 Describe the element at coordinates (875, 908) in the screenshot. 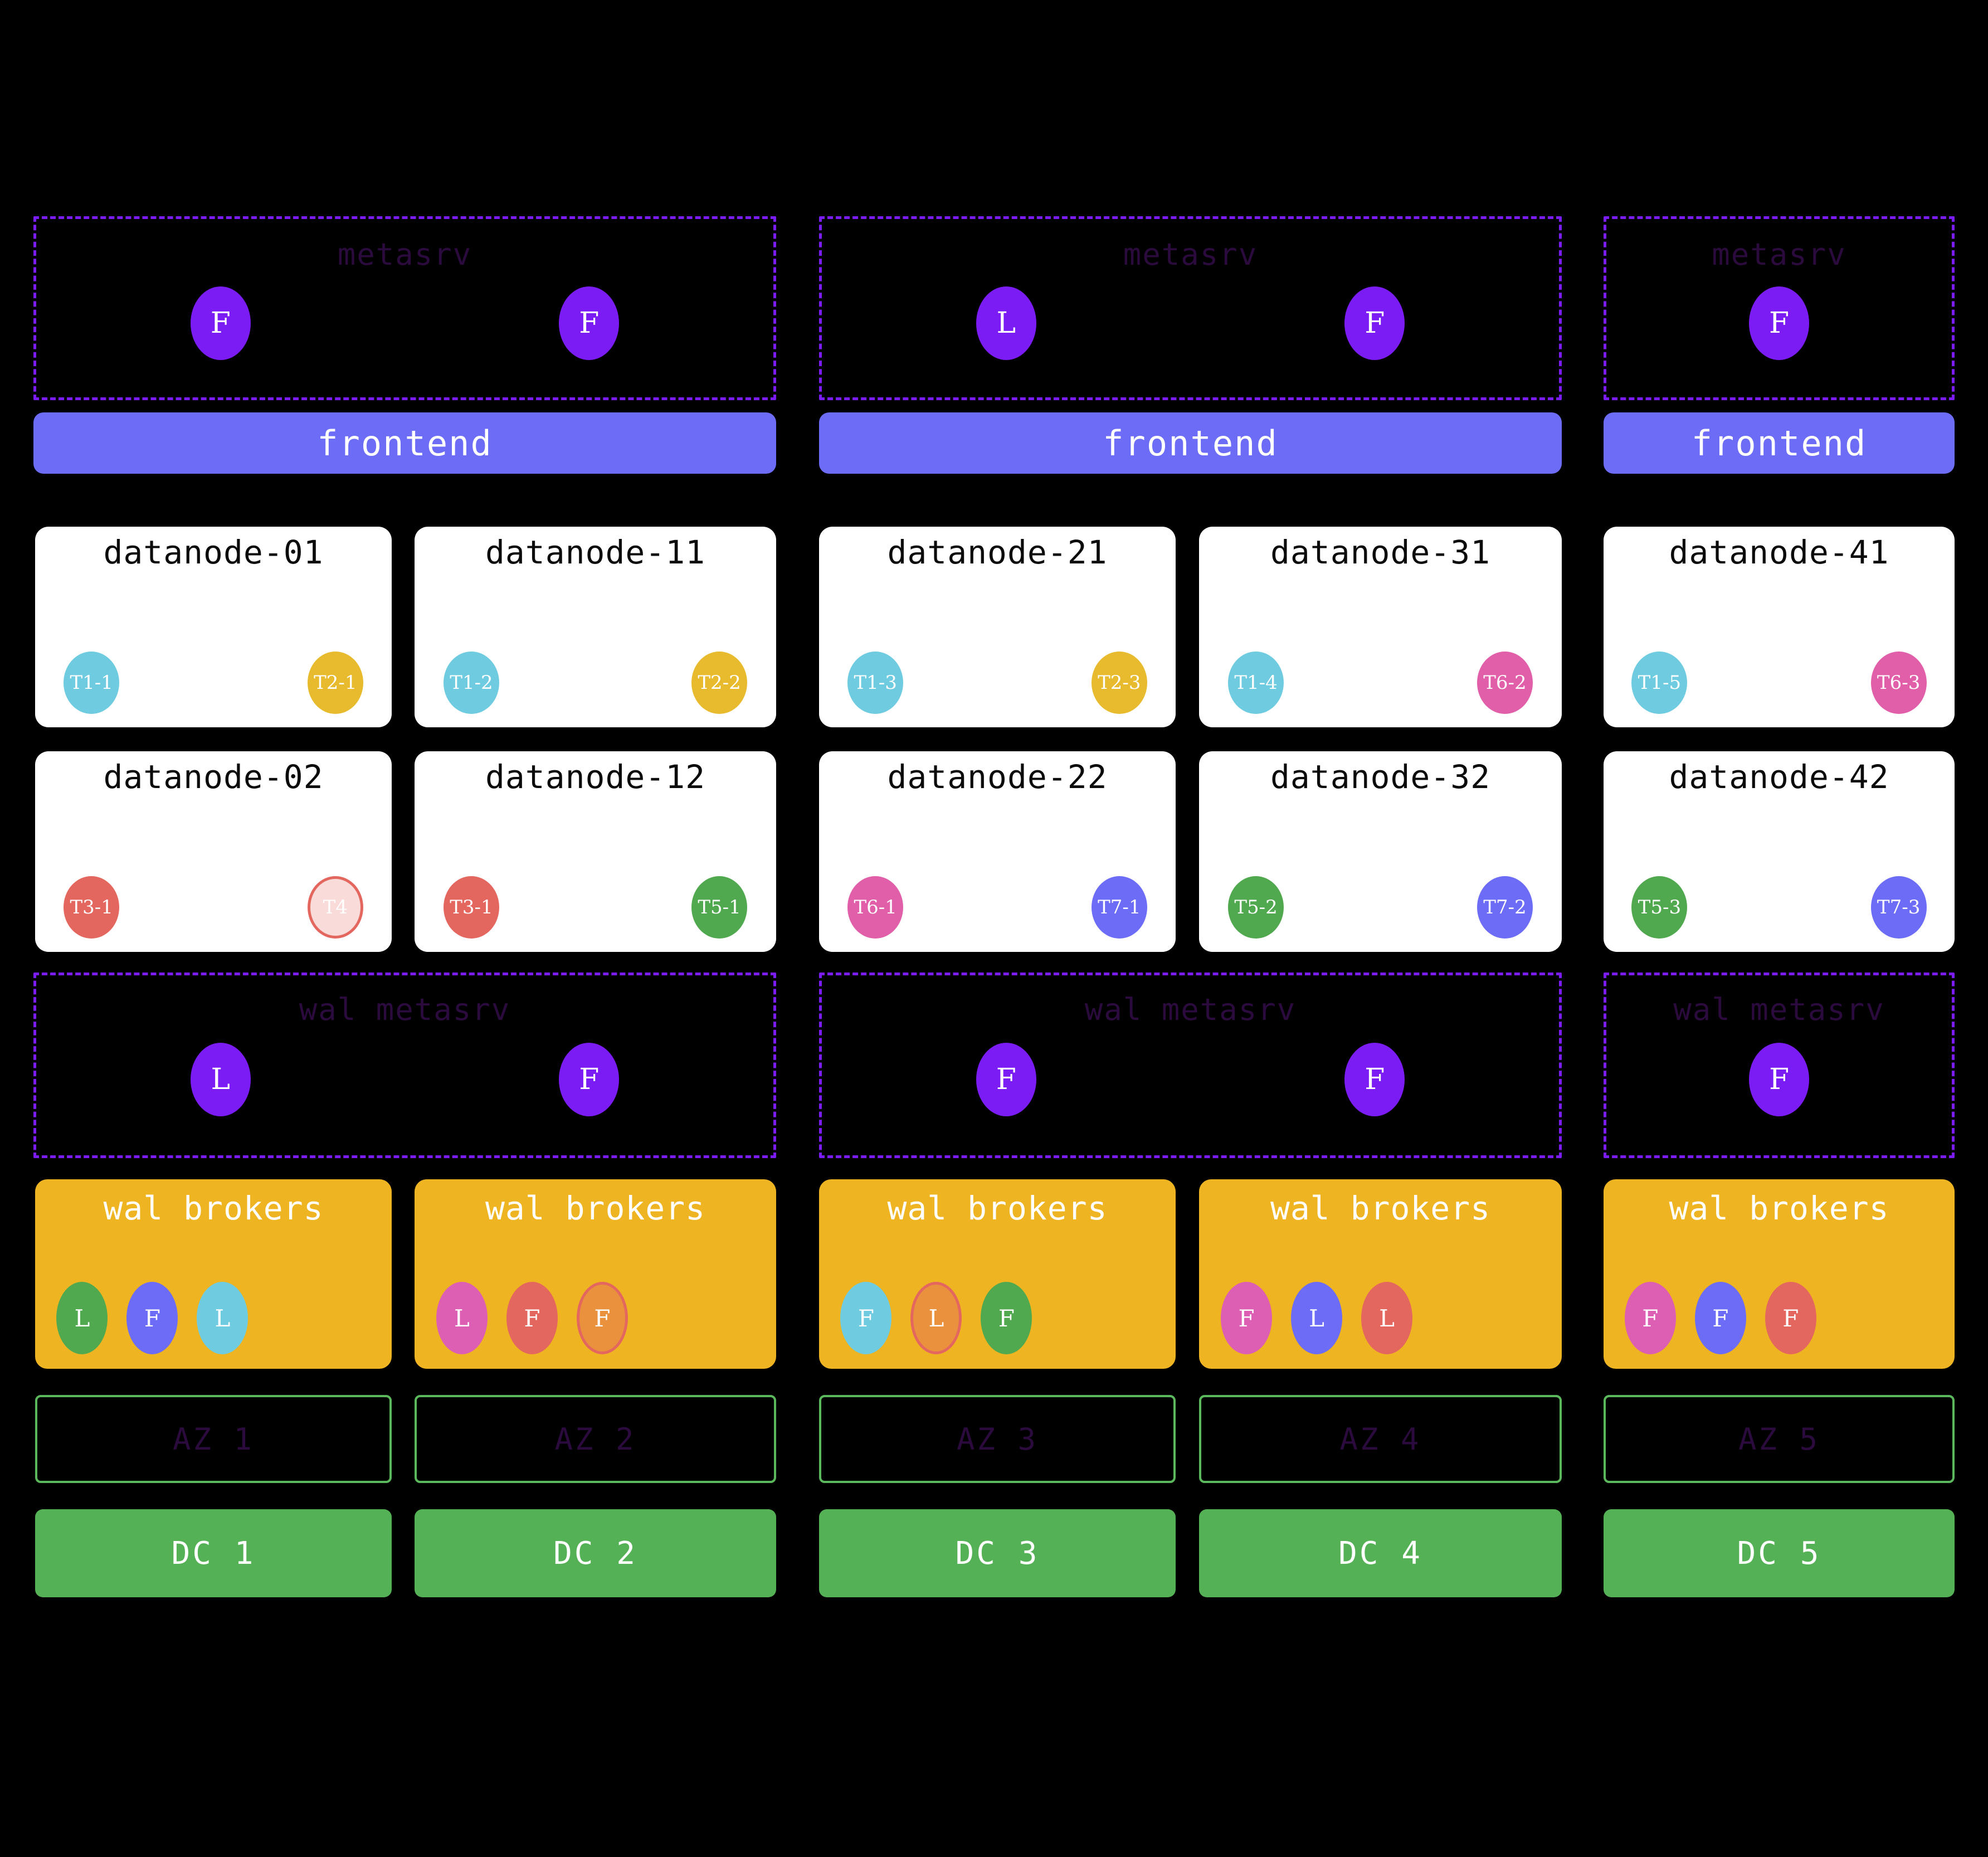

I see `region-circle: T6-1` at that location.